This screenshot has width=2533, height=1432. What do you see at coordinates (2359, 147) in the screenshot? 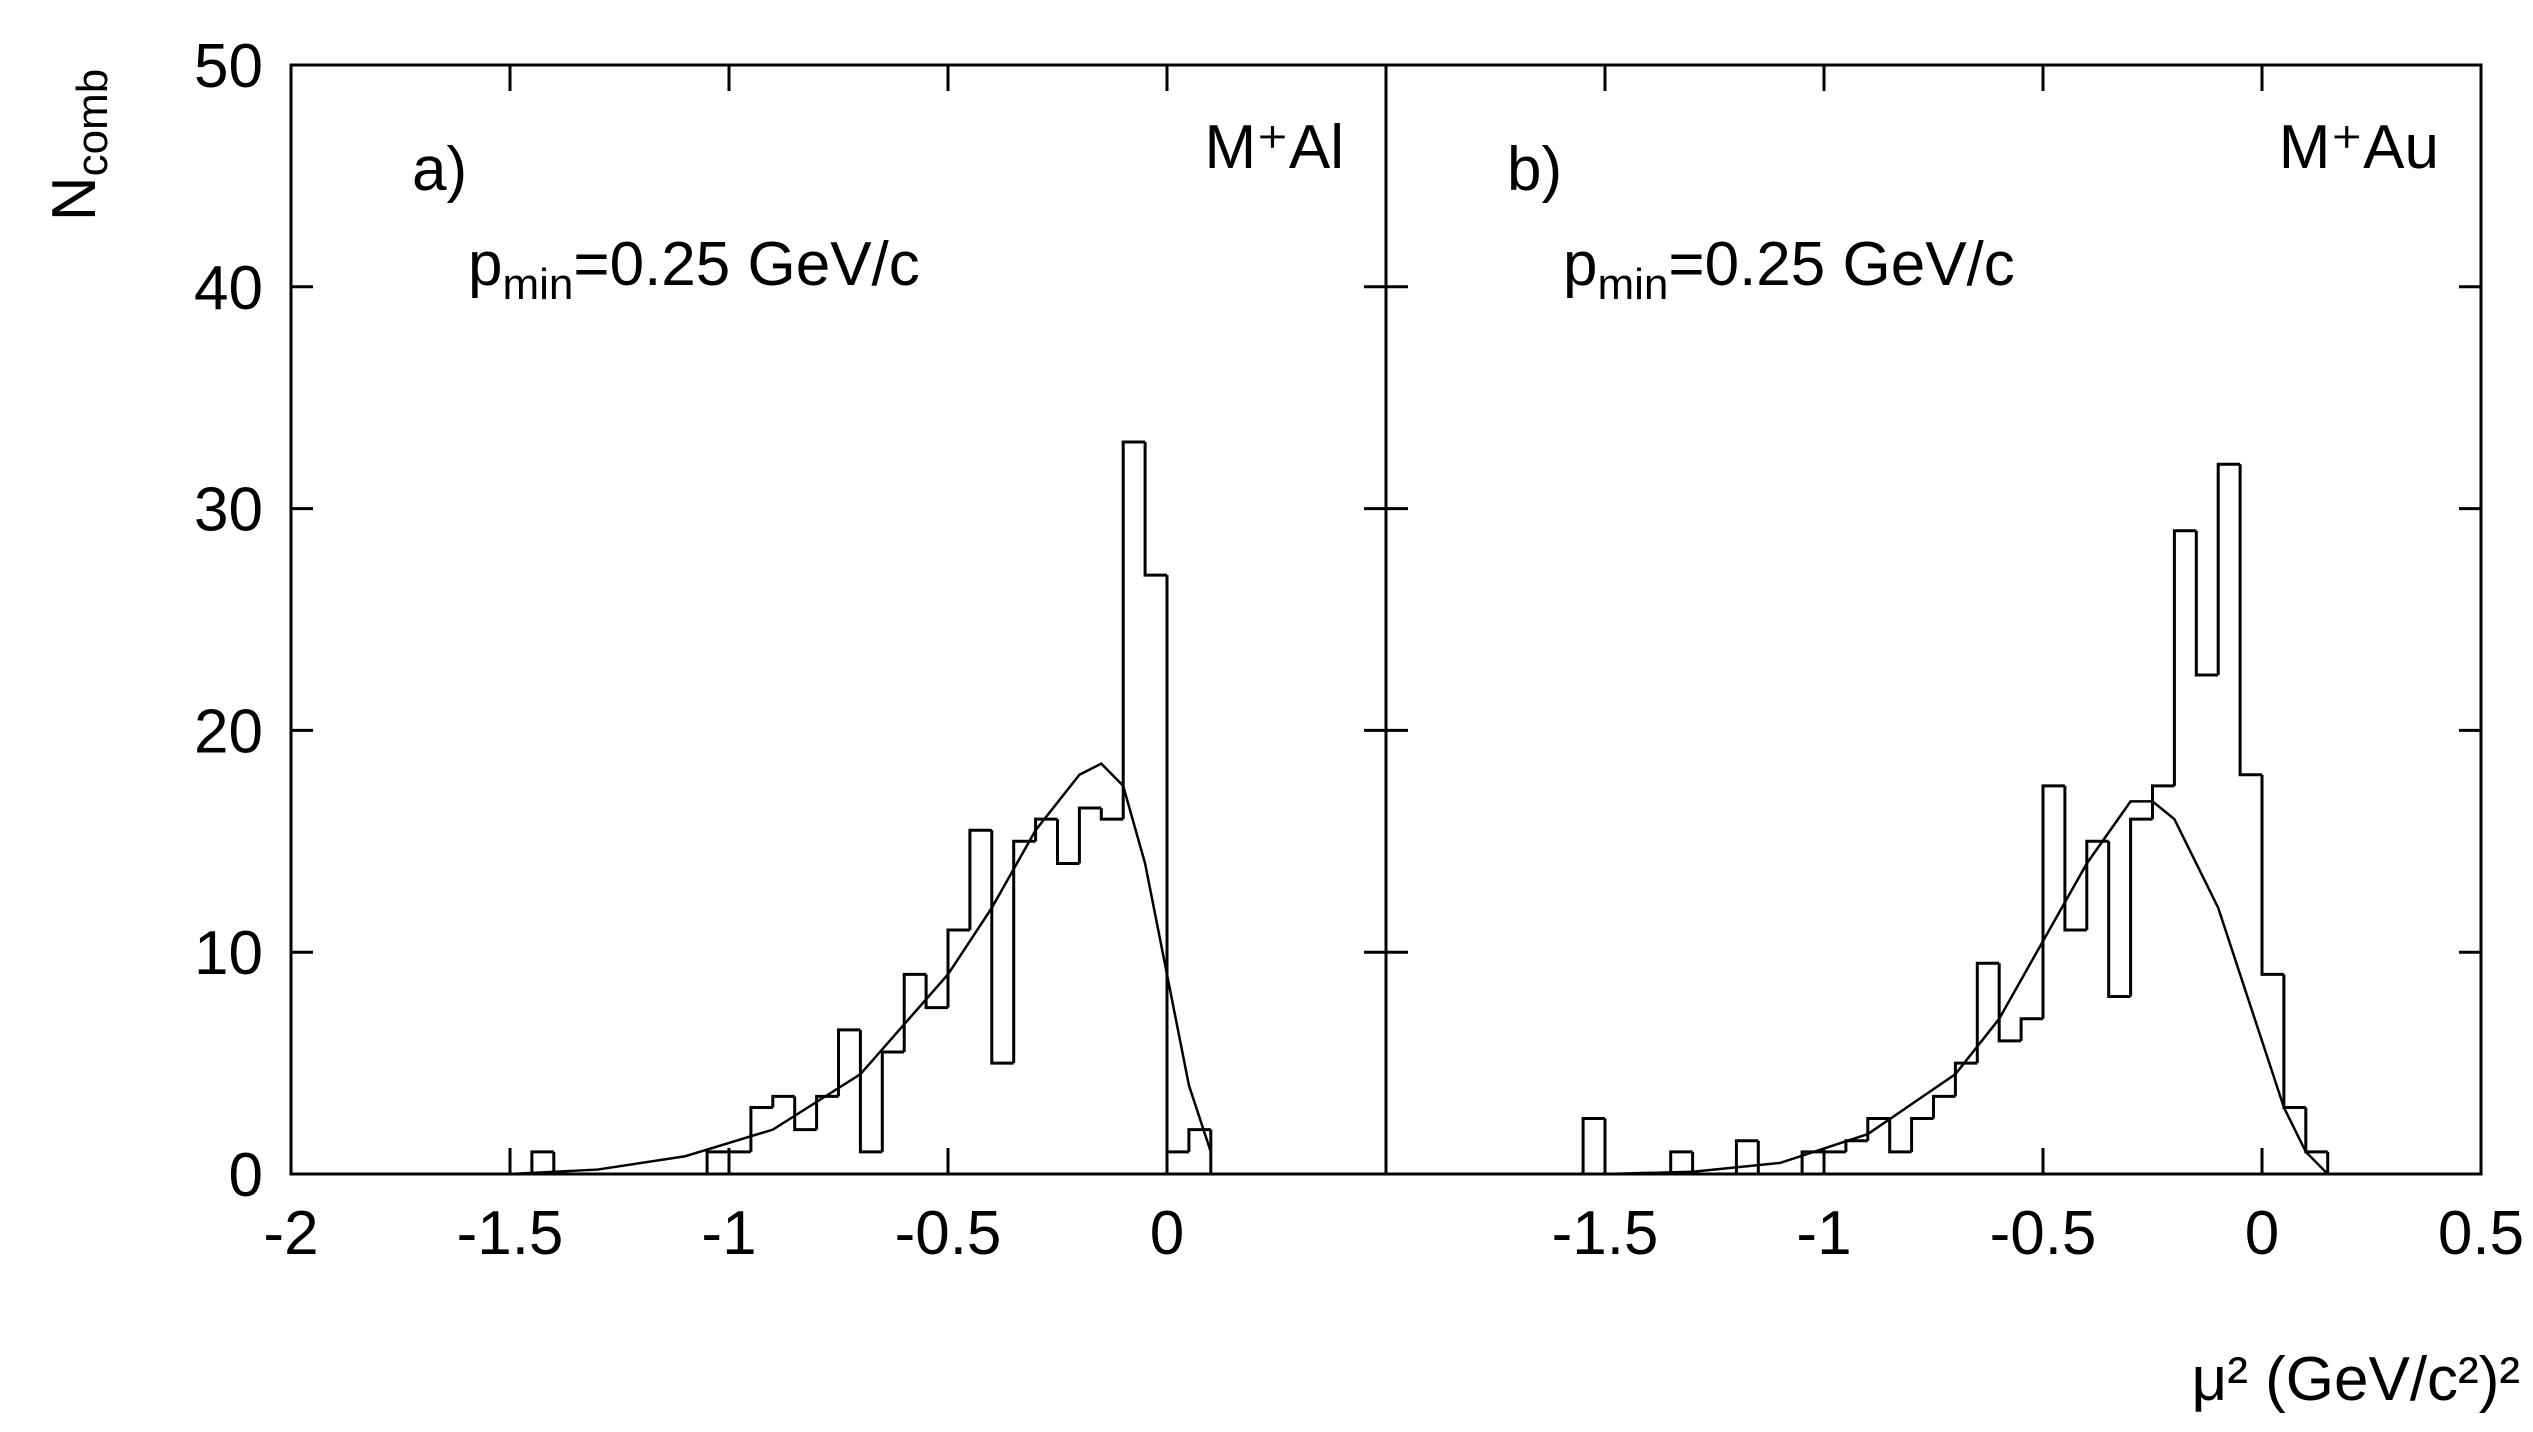
I see `panel-target: M⁺Au` at bounding box center [2359, 147].